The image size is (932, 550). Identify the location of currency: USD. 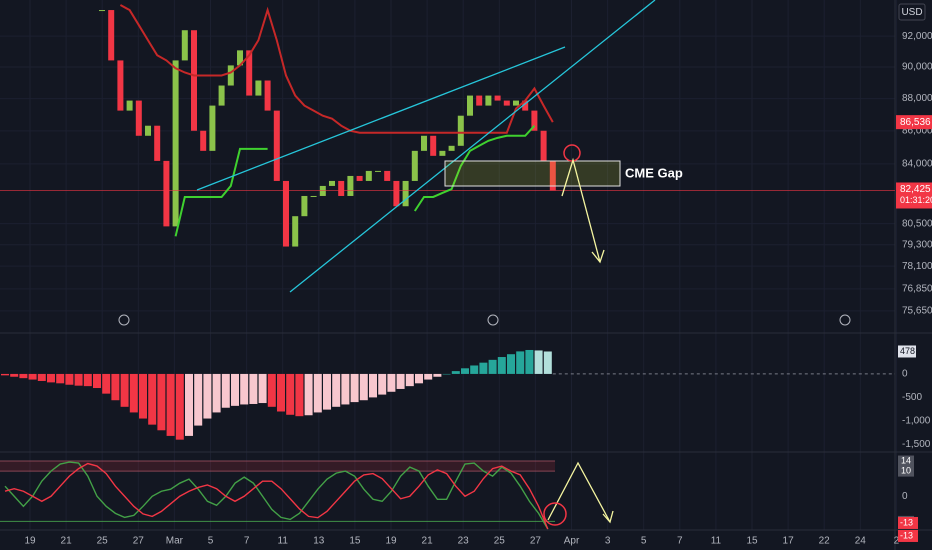
(911, 12).